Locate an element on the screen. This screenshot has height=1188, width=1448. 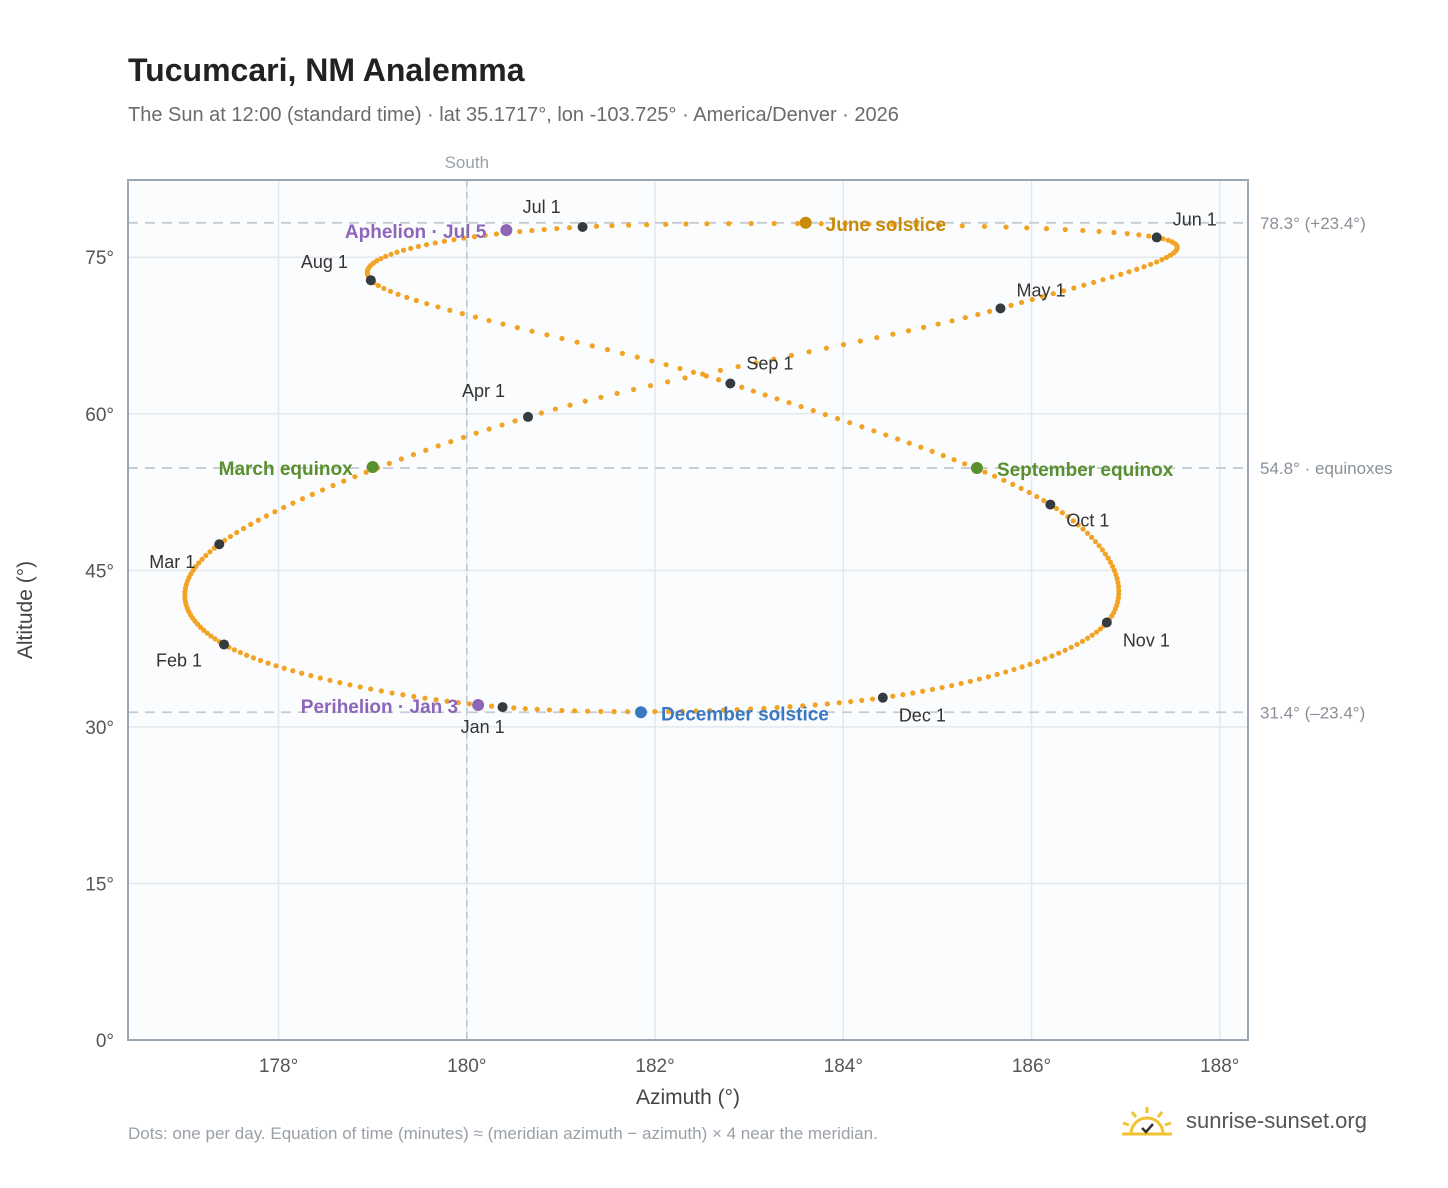
month-label: May 1 is located at coordinates (1040, 290).